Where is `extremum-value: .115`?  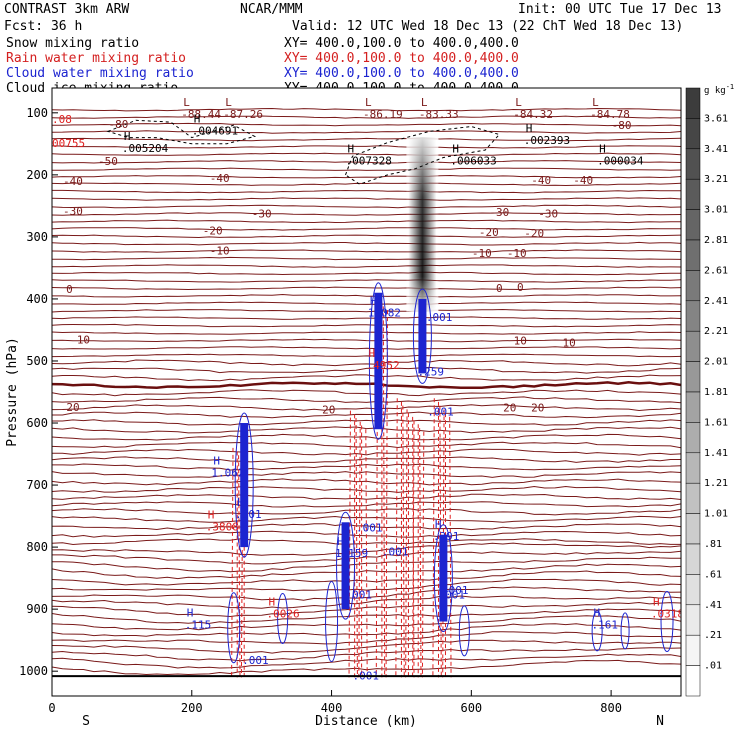
extremum-value: .115 is located at coordinates (198, 625).